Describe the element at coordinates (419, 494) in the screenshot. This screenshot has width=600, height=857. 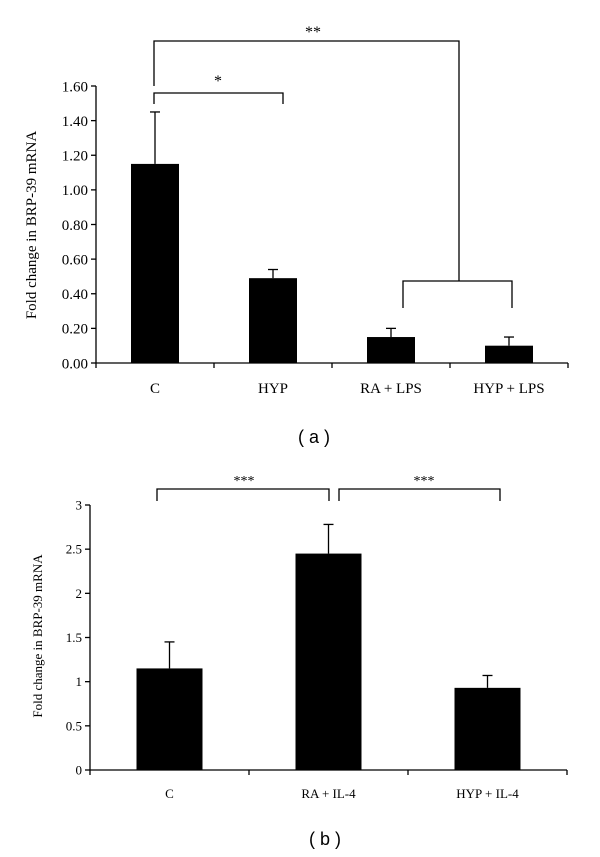
I see `bracket-ra-il4-hyp-il4` at that location.